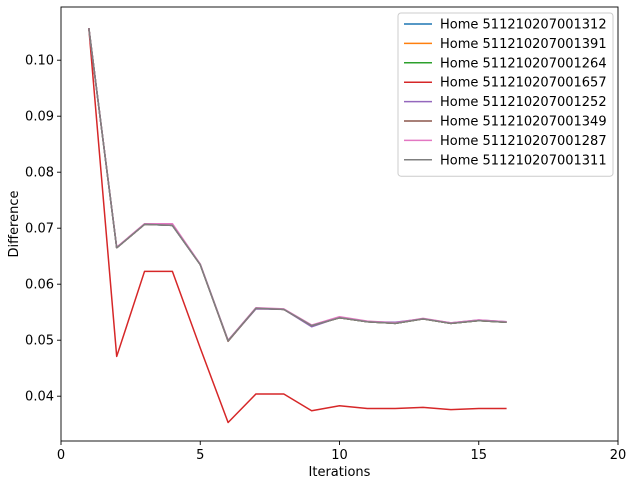 This screenshot has height=486, width=633. Describe the element at coordinates (523, 63) in the screenshot. I see `legend-label: Home 511210207001264` at that location.